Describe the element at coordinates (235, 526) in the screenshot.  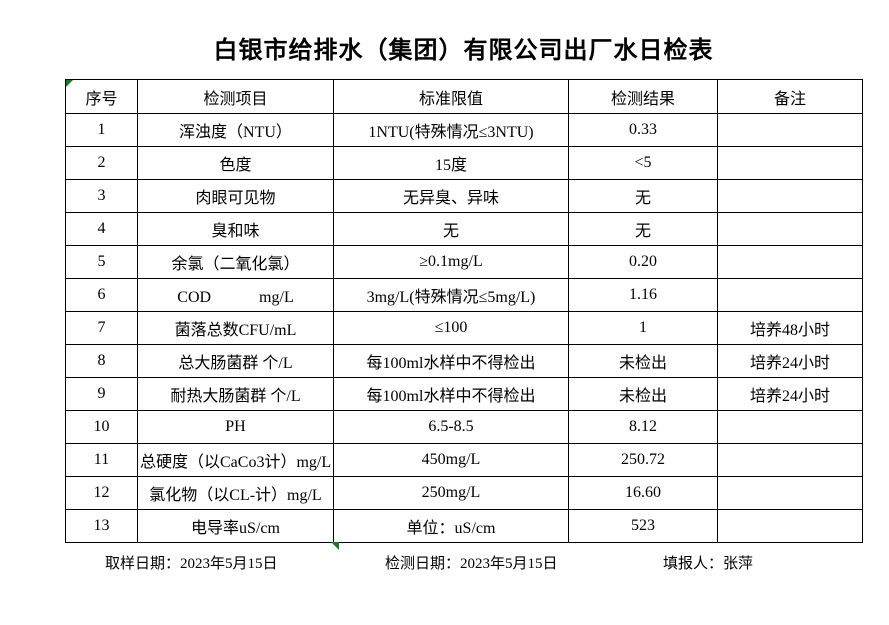
I see `cell-item: 电导率uS/cm` at that location.